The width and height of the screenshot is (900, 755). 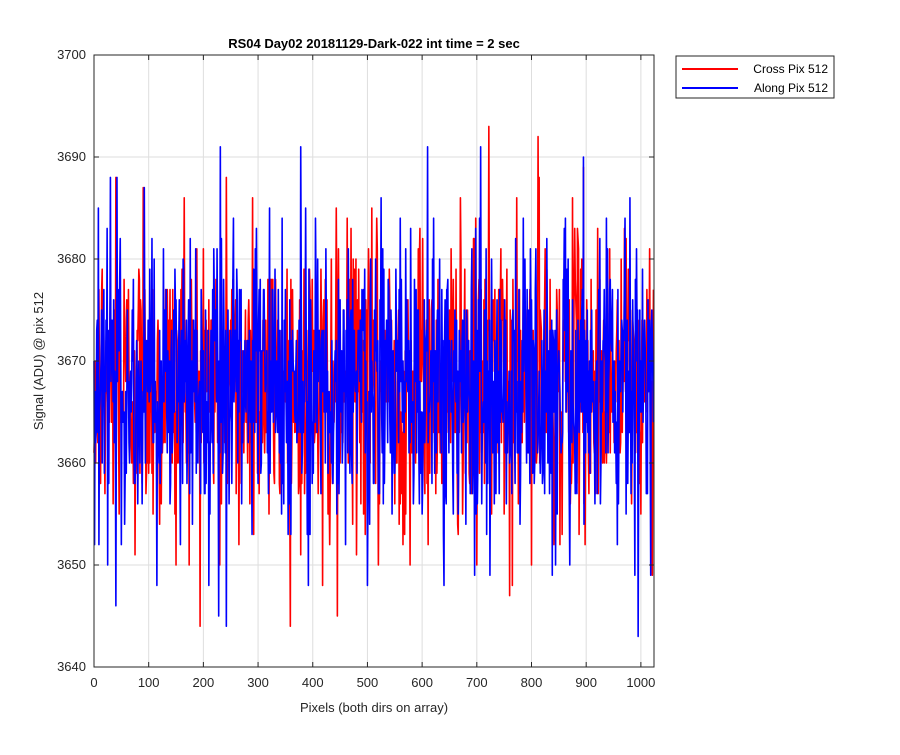 What do you see at coordinates (38, 361) in the screenshot?
I see `y-axis-label: Signal (ADU) @ pix 512` at bounding box center [38, 361].